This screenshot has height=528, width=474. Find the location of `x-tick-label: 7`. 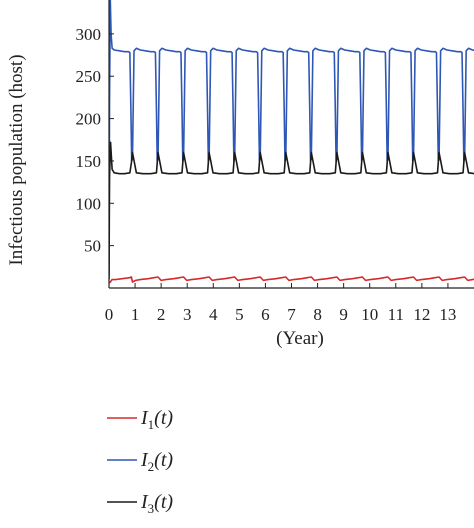

x-tick-label: 7 is located at coordinates (291, 314).